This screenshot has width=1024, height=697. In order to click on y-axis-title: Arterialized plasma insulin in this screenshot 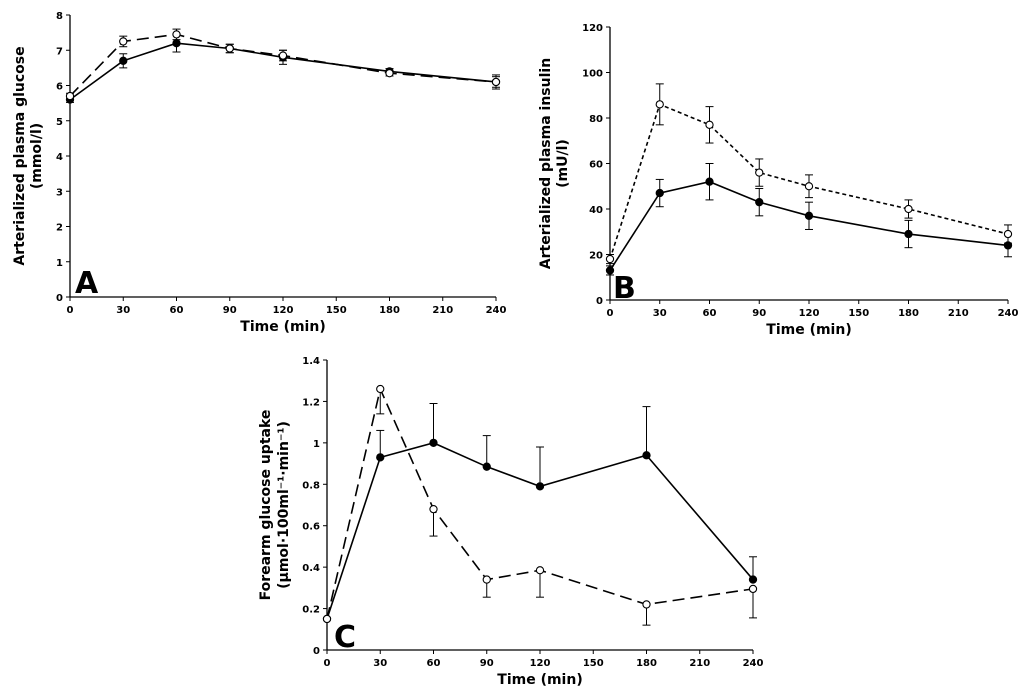, I will do `click(546, 163)`.